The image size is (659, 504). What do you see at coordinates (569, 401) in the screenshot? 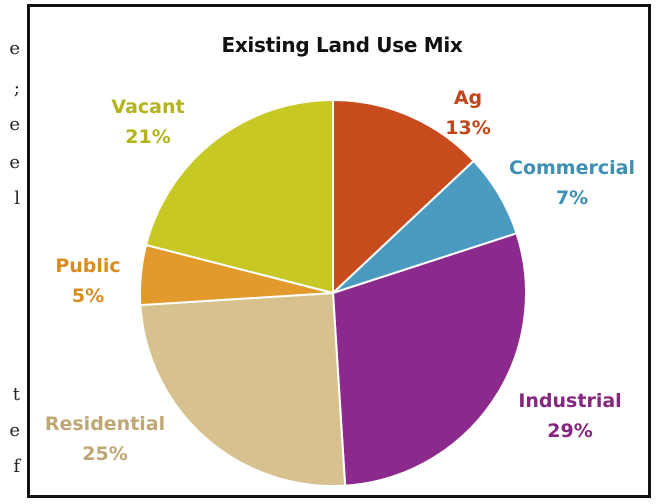
I see `slice-label-industrial: Industrial` at bounding box center [569, 401].